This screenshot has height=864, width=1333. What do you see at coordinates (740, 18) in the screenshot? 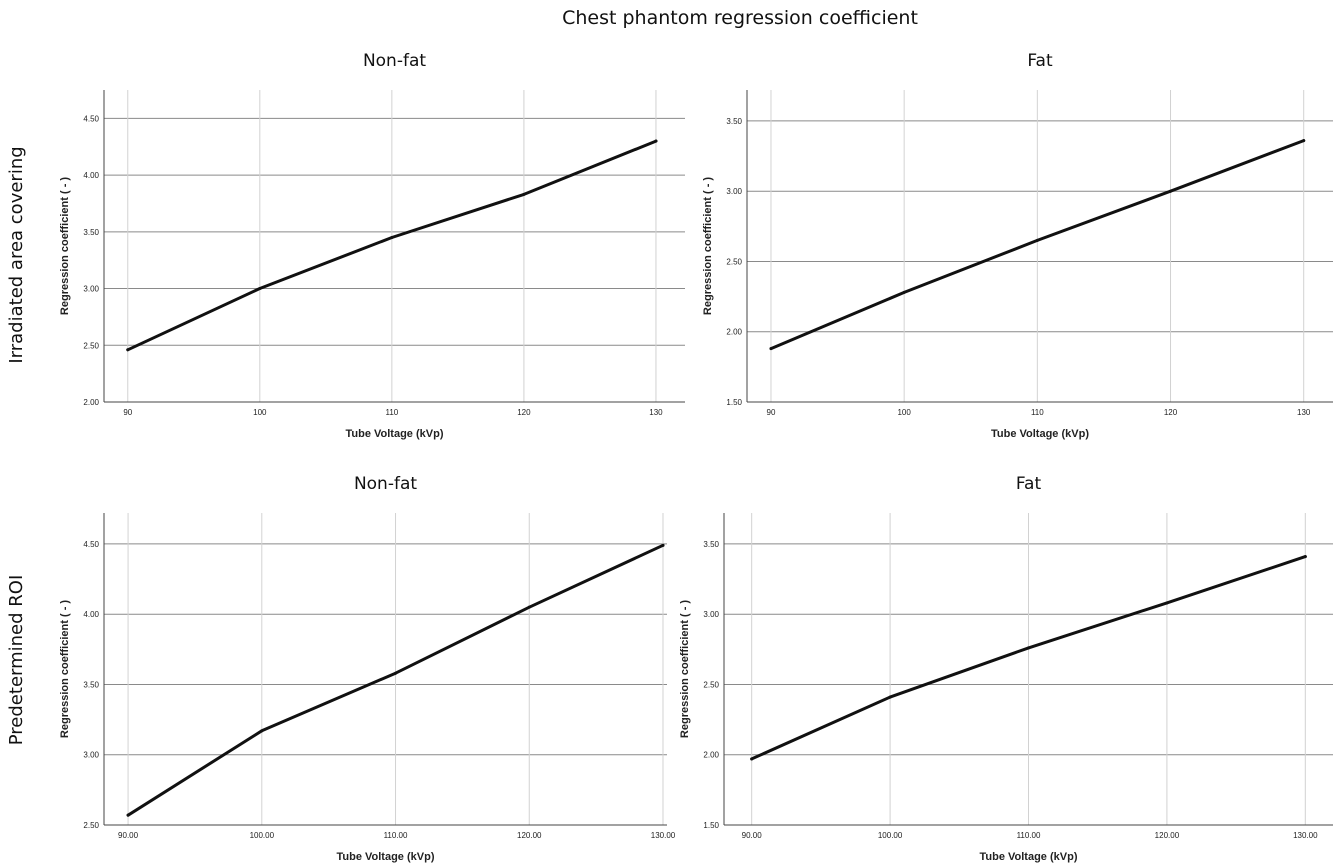
I see `figure-title: Chest phantom regression coefficient` at bounding box center [740, 18].